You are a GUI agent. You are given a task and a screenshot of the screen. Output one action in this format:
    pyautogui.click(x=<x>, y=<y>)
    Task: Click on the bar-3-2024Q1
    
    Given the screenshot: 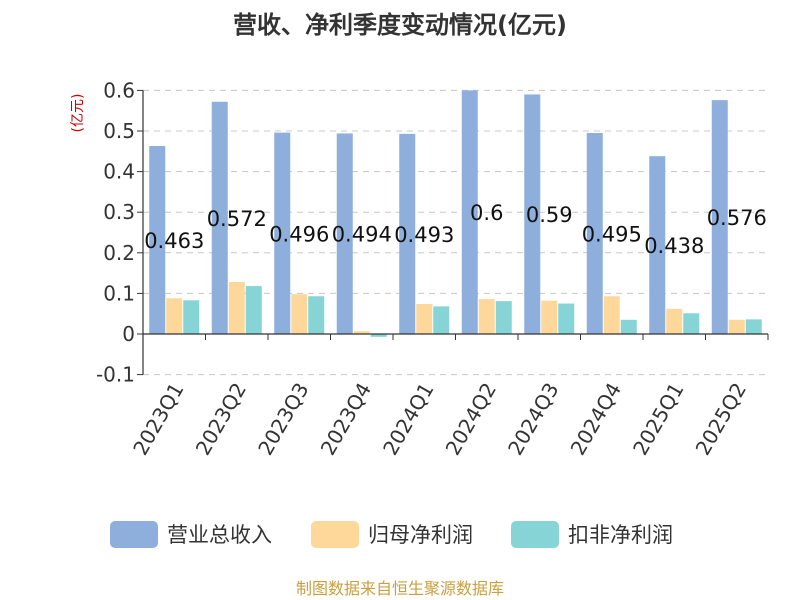 What is the action you would take?
    pyautogui.click(x=441, y=320)
    